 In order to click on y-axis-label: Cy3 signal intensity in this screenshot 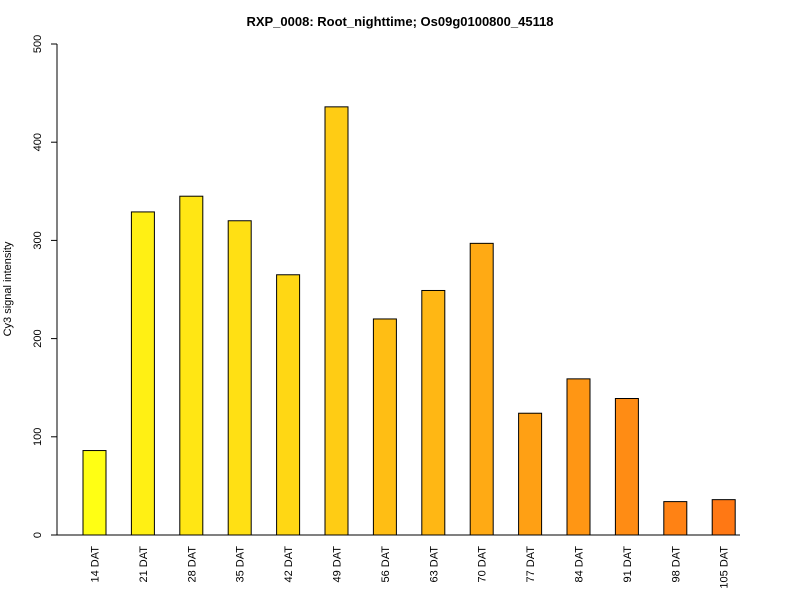, I will do `click(8, 288)`.